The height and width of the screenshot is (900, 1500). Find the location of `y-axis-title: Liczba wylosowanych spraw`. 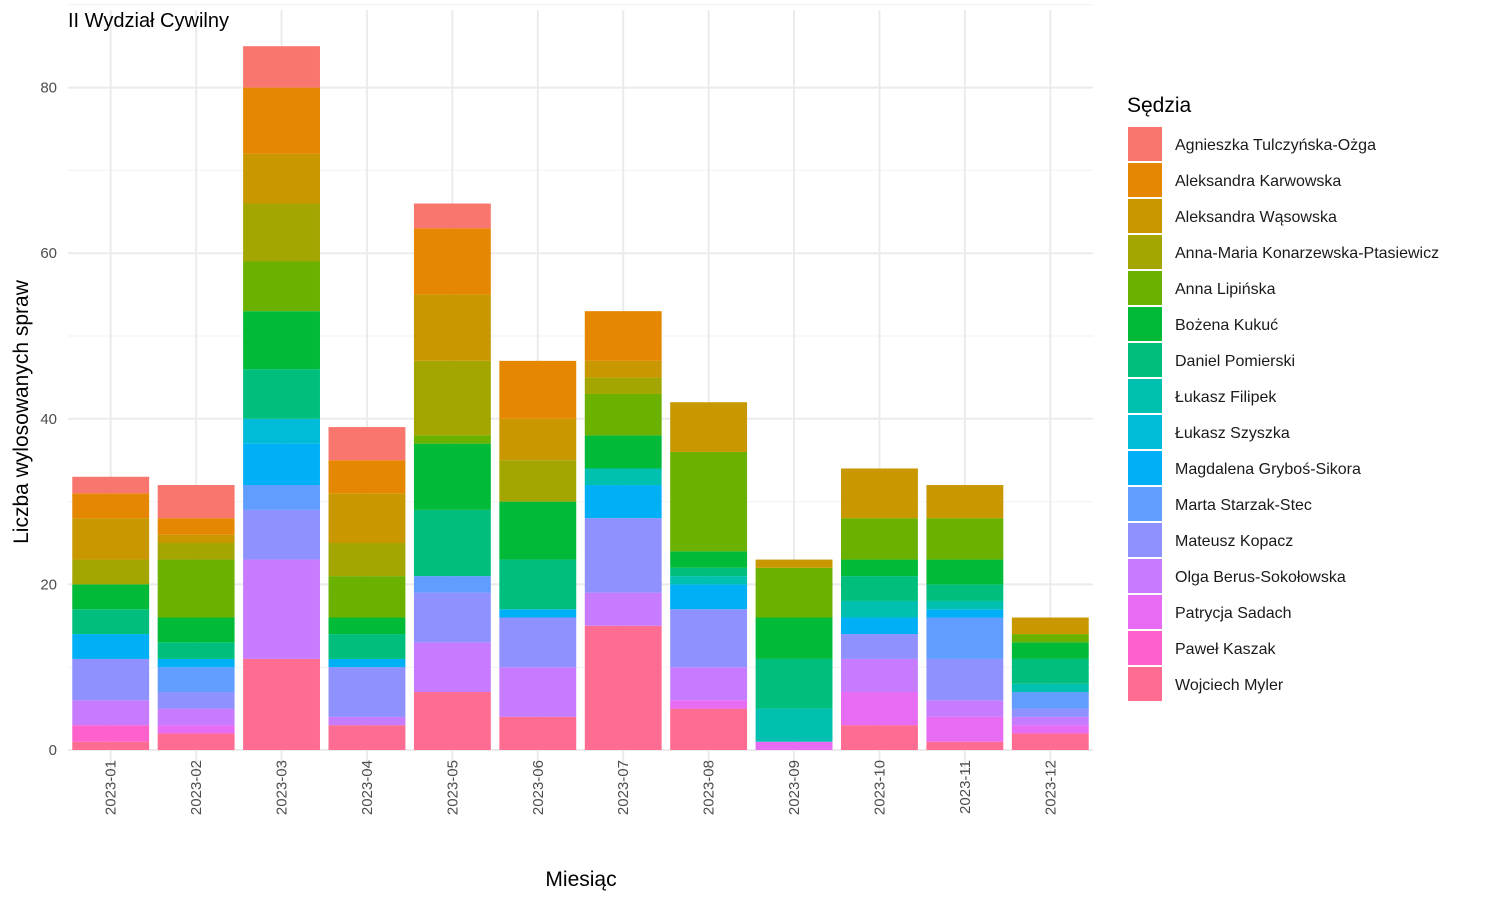

y-axis-title: Liczba wylosowanych spraw is located at coordinates (21, 411).